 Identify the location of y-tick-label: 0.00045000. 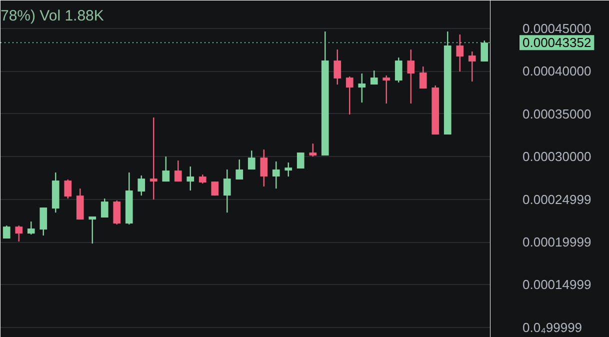
(557, 28).